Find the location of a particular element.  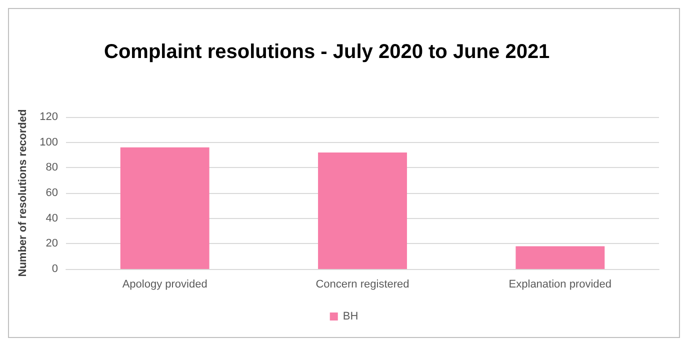

y-tick-label: 80 is located at coordinates (52, 168).